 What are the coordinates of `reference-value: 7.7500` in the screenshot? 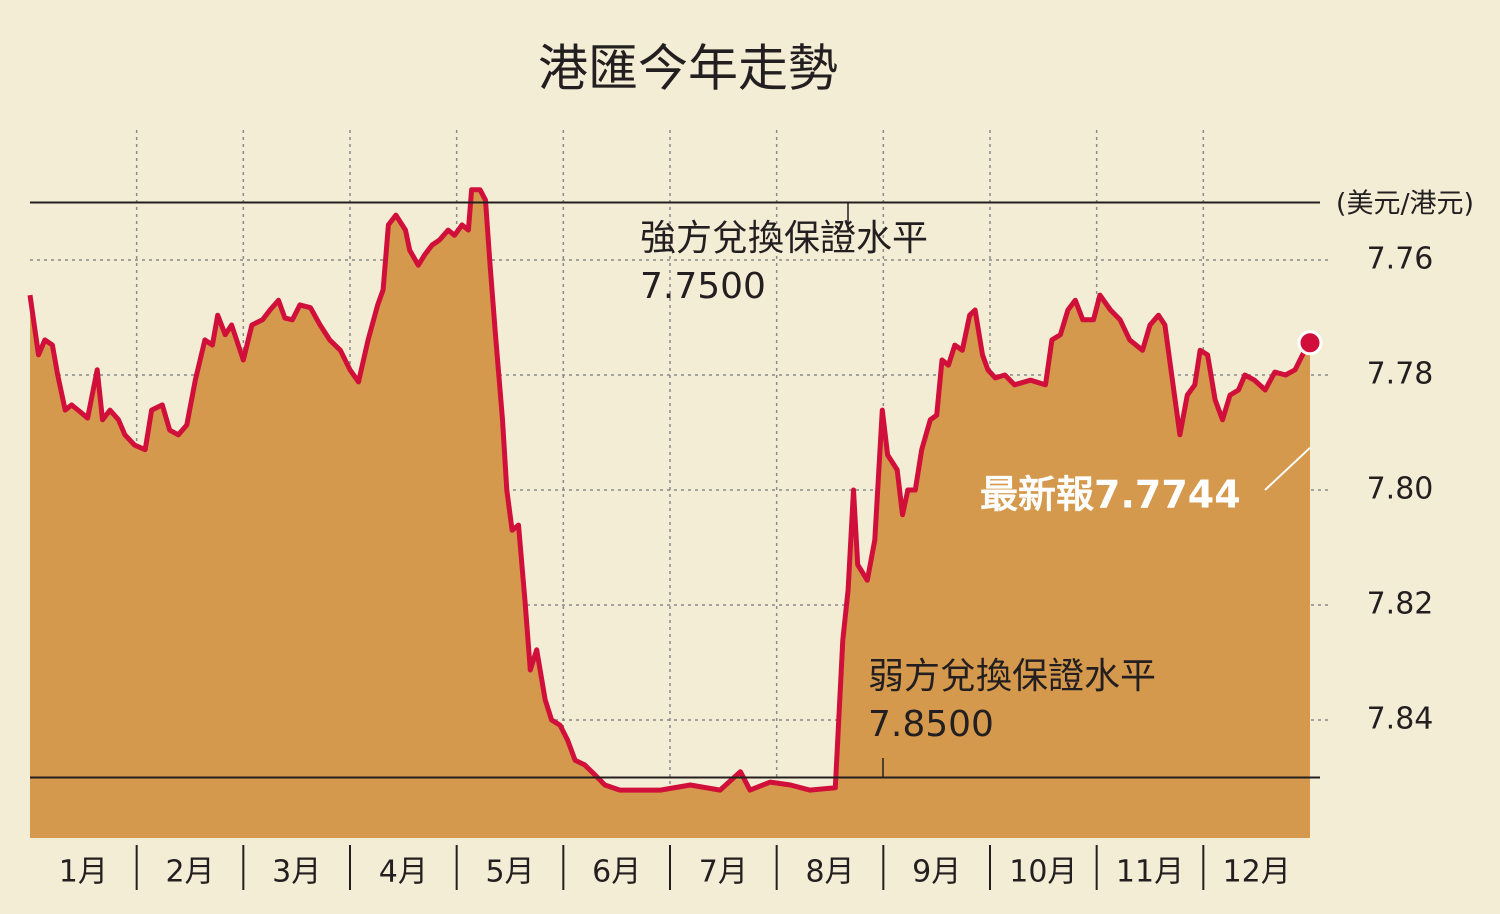 It's located at (703, 286).